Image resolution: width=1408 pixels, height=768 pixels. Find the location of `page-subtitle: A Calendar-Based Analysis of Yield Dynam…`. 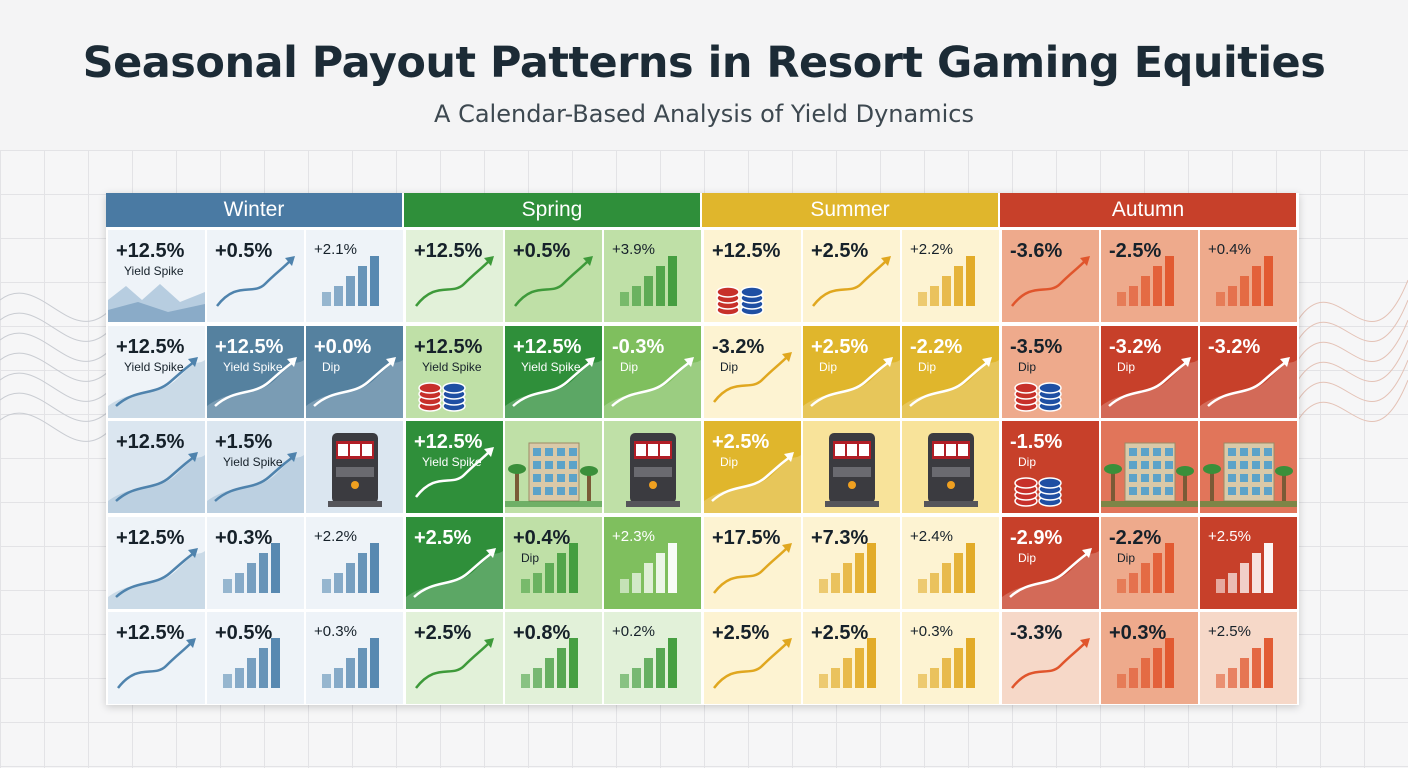

page-subtitle: A Calendar-Based Analysis of Yield Dynam… is located at coordinates (704, 114).